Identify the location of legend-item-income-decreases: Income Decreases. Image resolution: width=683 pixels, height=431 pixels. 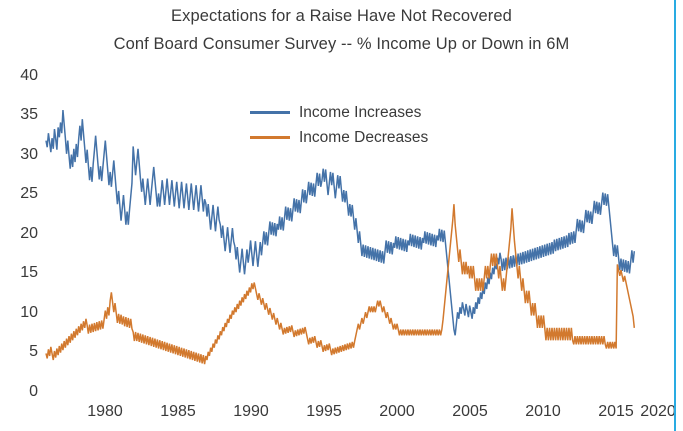
(365, 137).